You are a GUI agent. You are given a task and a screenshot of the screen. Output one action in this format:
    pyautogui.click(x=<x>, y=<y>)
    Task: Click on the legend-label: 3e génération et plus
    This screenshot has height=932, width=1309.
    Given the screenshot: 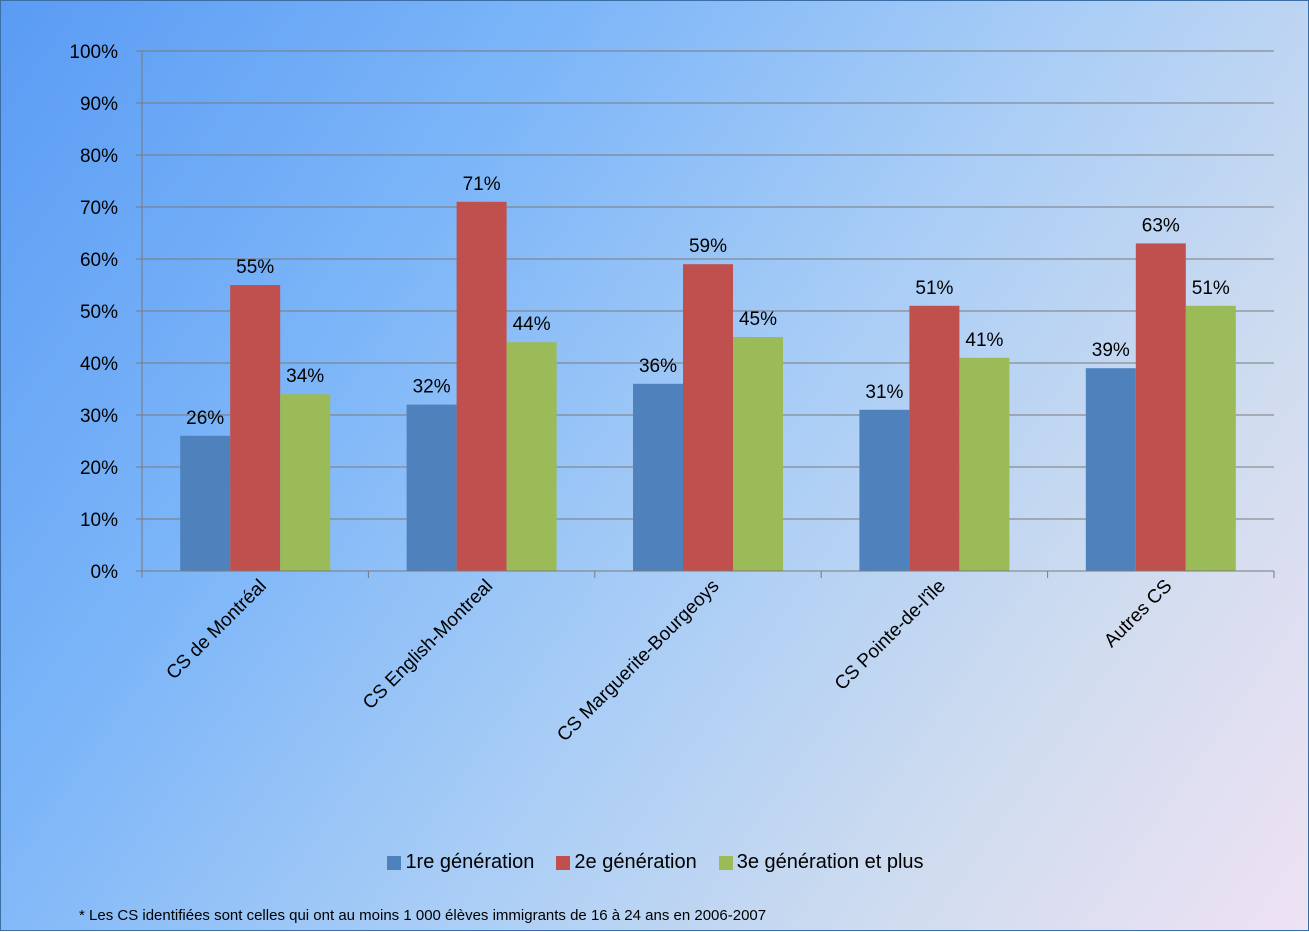 What is the action you would take?
    pyautogui.click(x=830, y=862)
    